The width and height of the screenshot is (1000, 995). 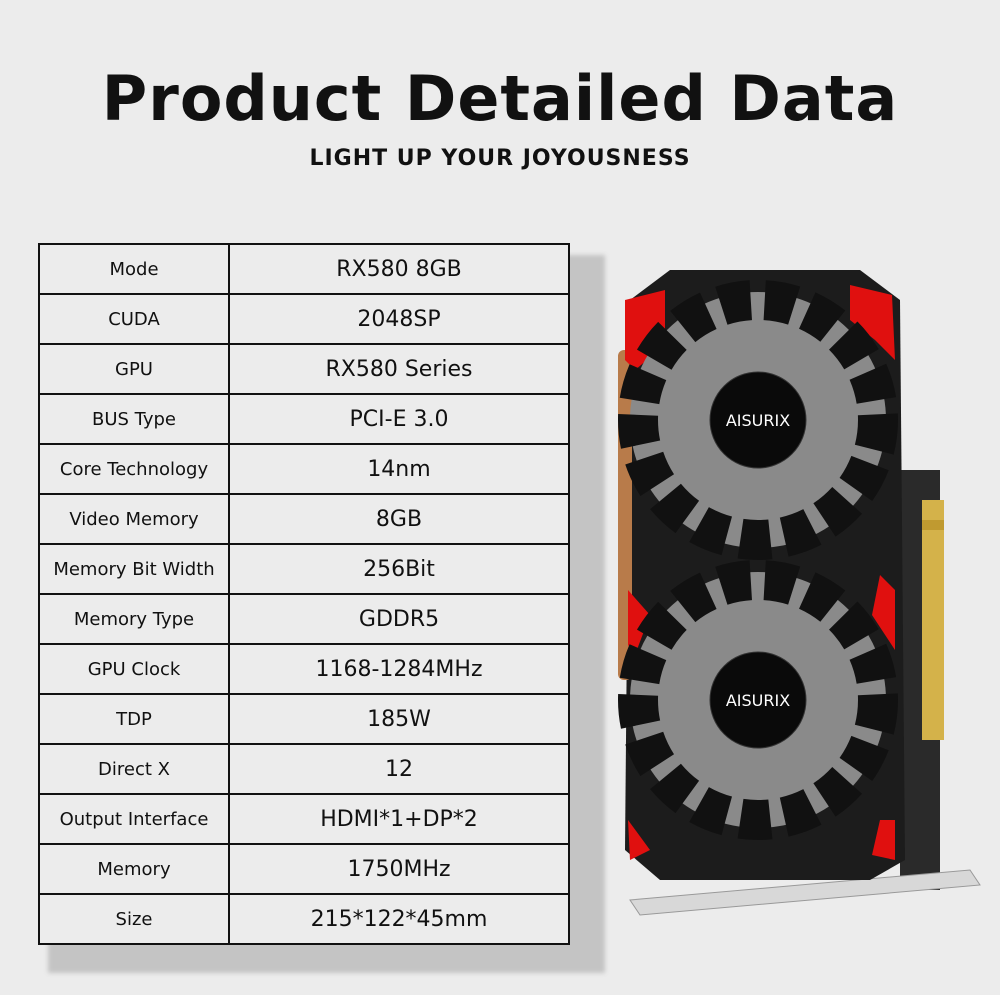 What do you see at coordinates (134, 419) in the screenshot?
I see `spec-label: BUS Type` at bounding box center [134, 419].